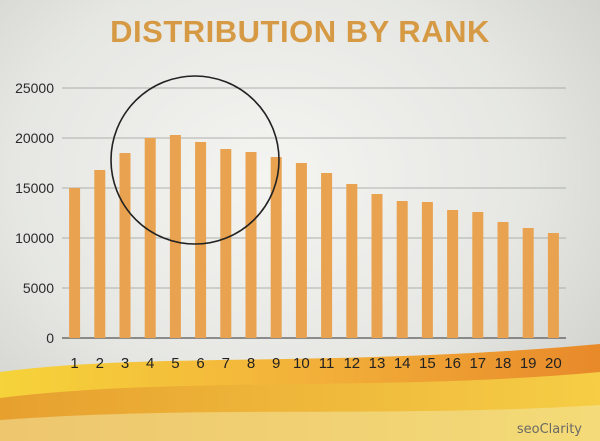 Image resolution: width=600 pixels, height=441 pixels. What do you see at coordinates (50, 338) in the screenshot?
I see `y-tick-label: 0` at bounding box center [50, 338].